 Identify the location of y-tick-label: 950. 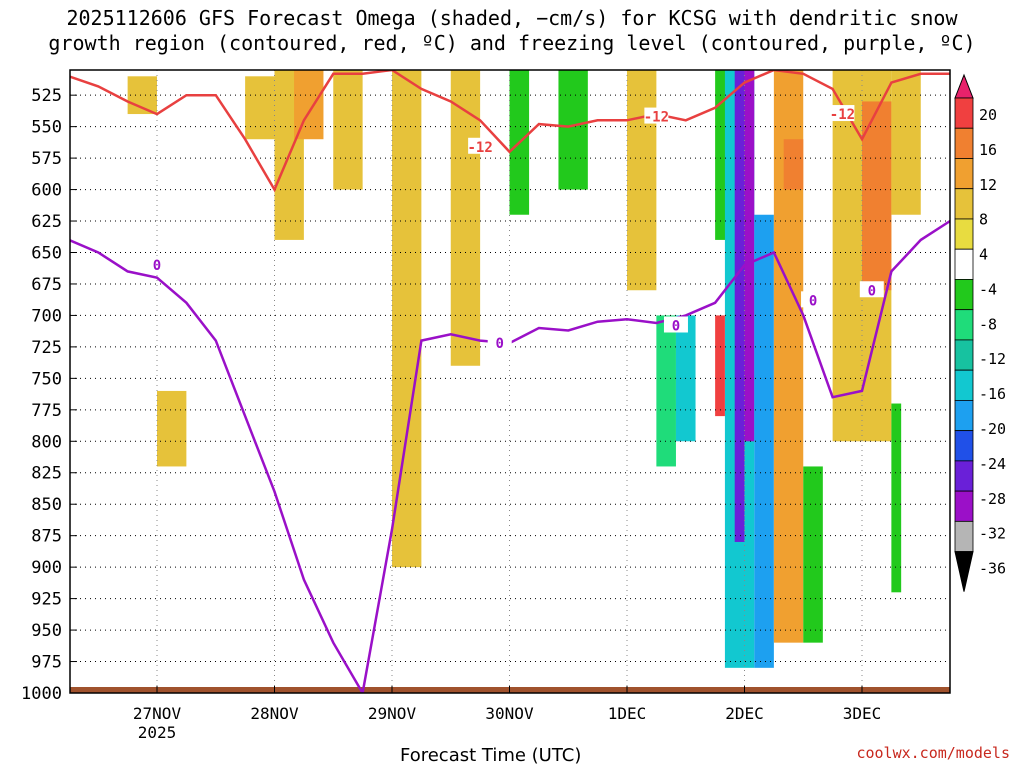
(46, 631).